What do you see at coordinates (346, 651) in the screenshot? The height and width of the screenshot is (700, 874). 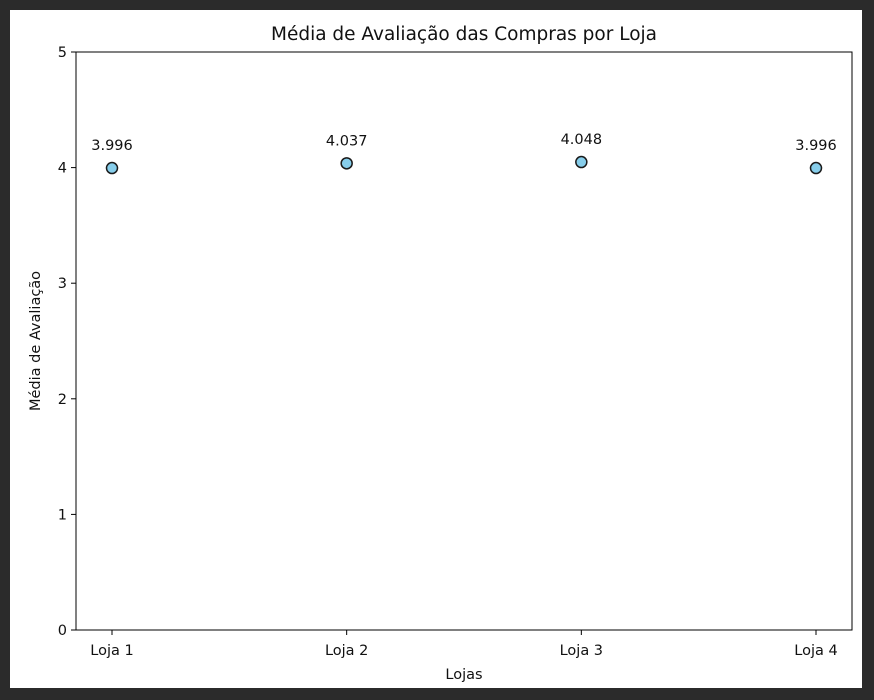 I see `x-tick-label: Loja 2` at bounding box center [346, 651].